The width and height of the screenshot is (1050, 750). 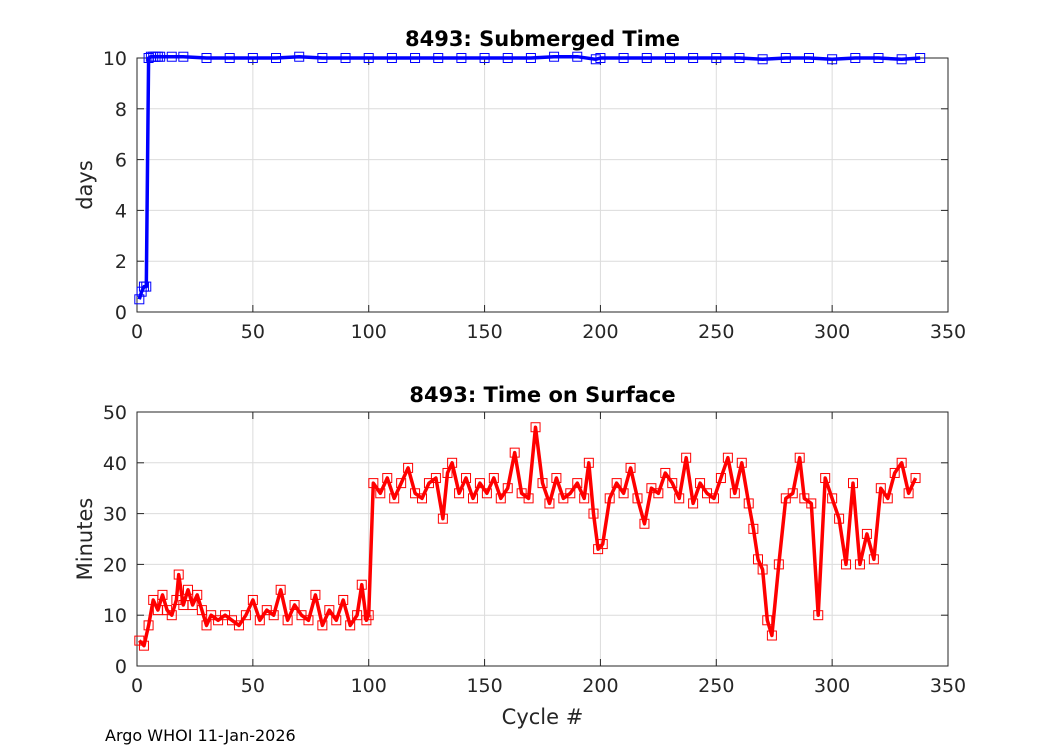 What do you see at coordinates (121, 313) in the screenshot?
I see `y-tick-label: 0` at bounding box center [121, 313].